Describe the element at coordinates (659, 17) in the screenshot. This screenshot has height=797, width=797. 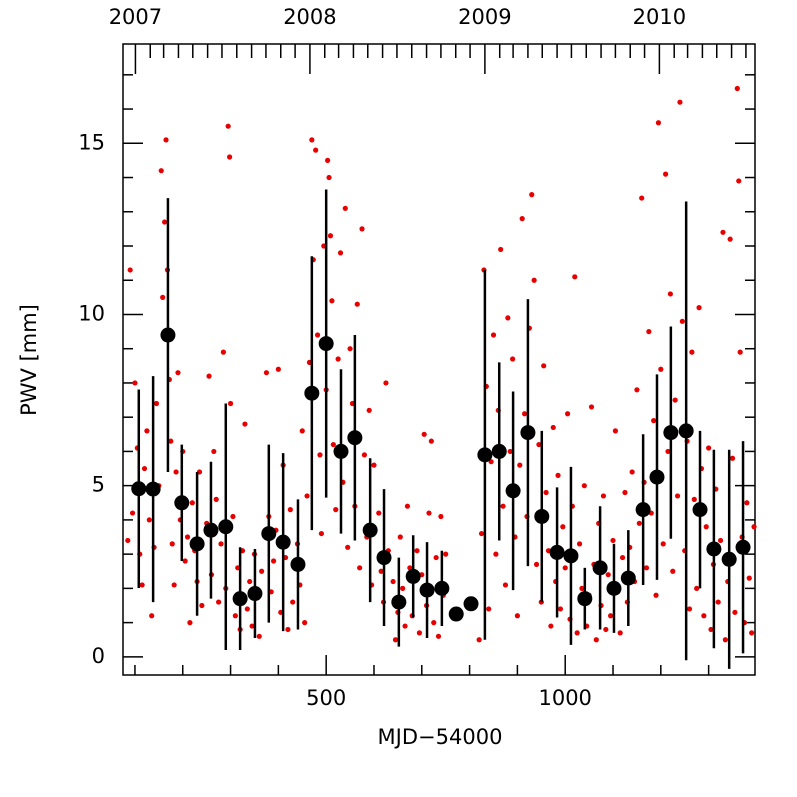
I see `top-tick-label: 2010` at that location.